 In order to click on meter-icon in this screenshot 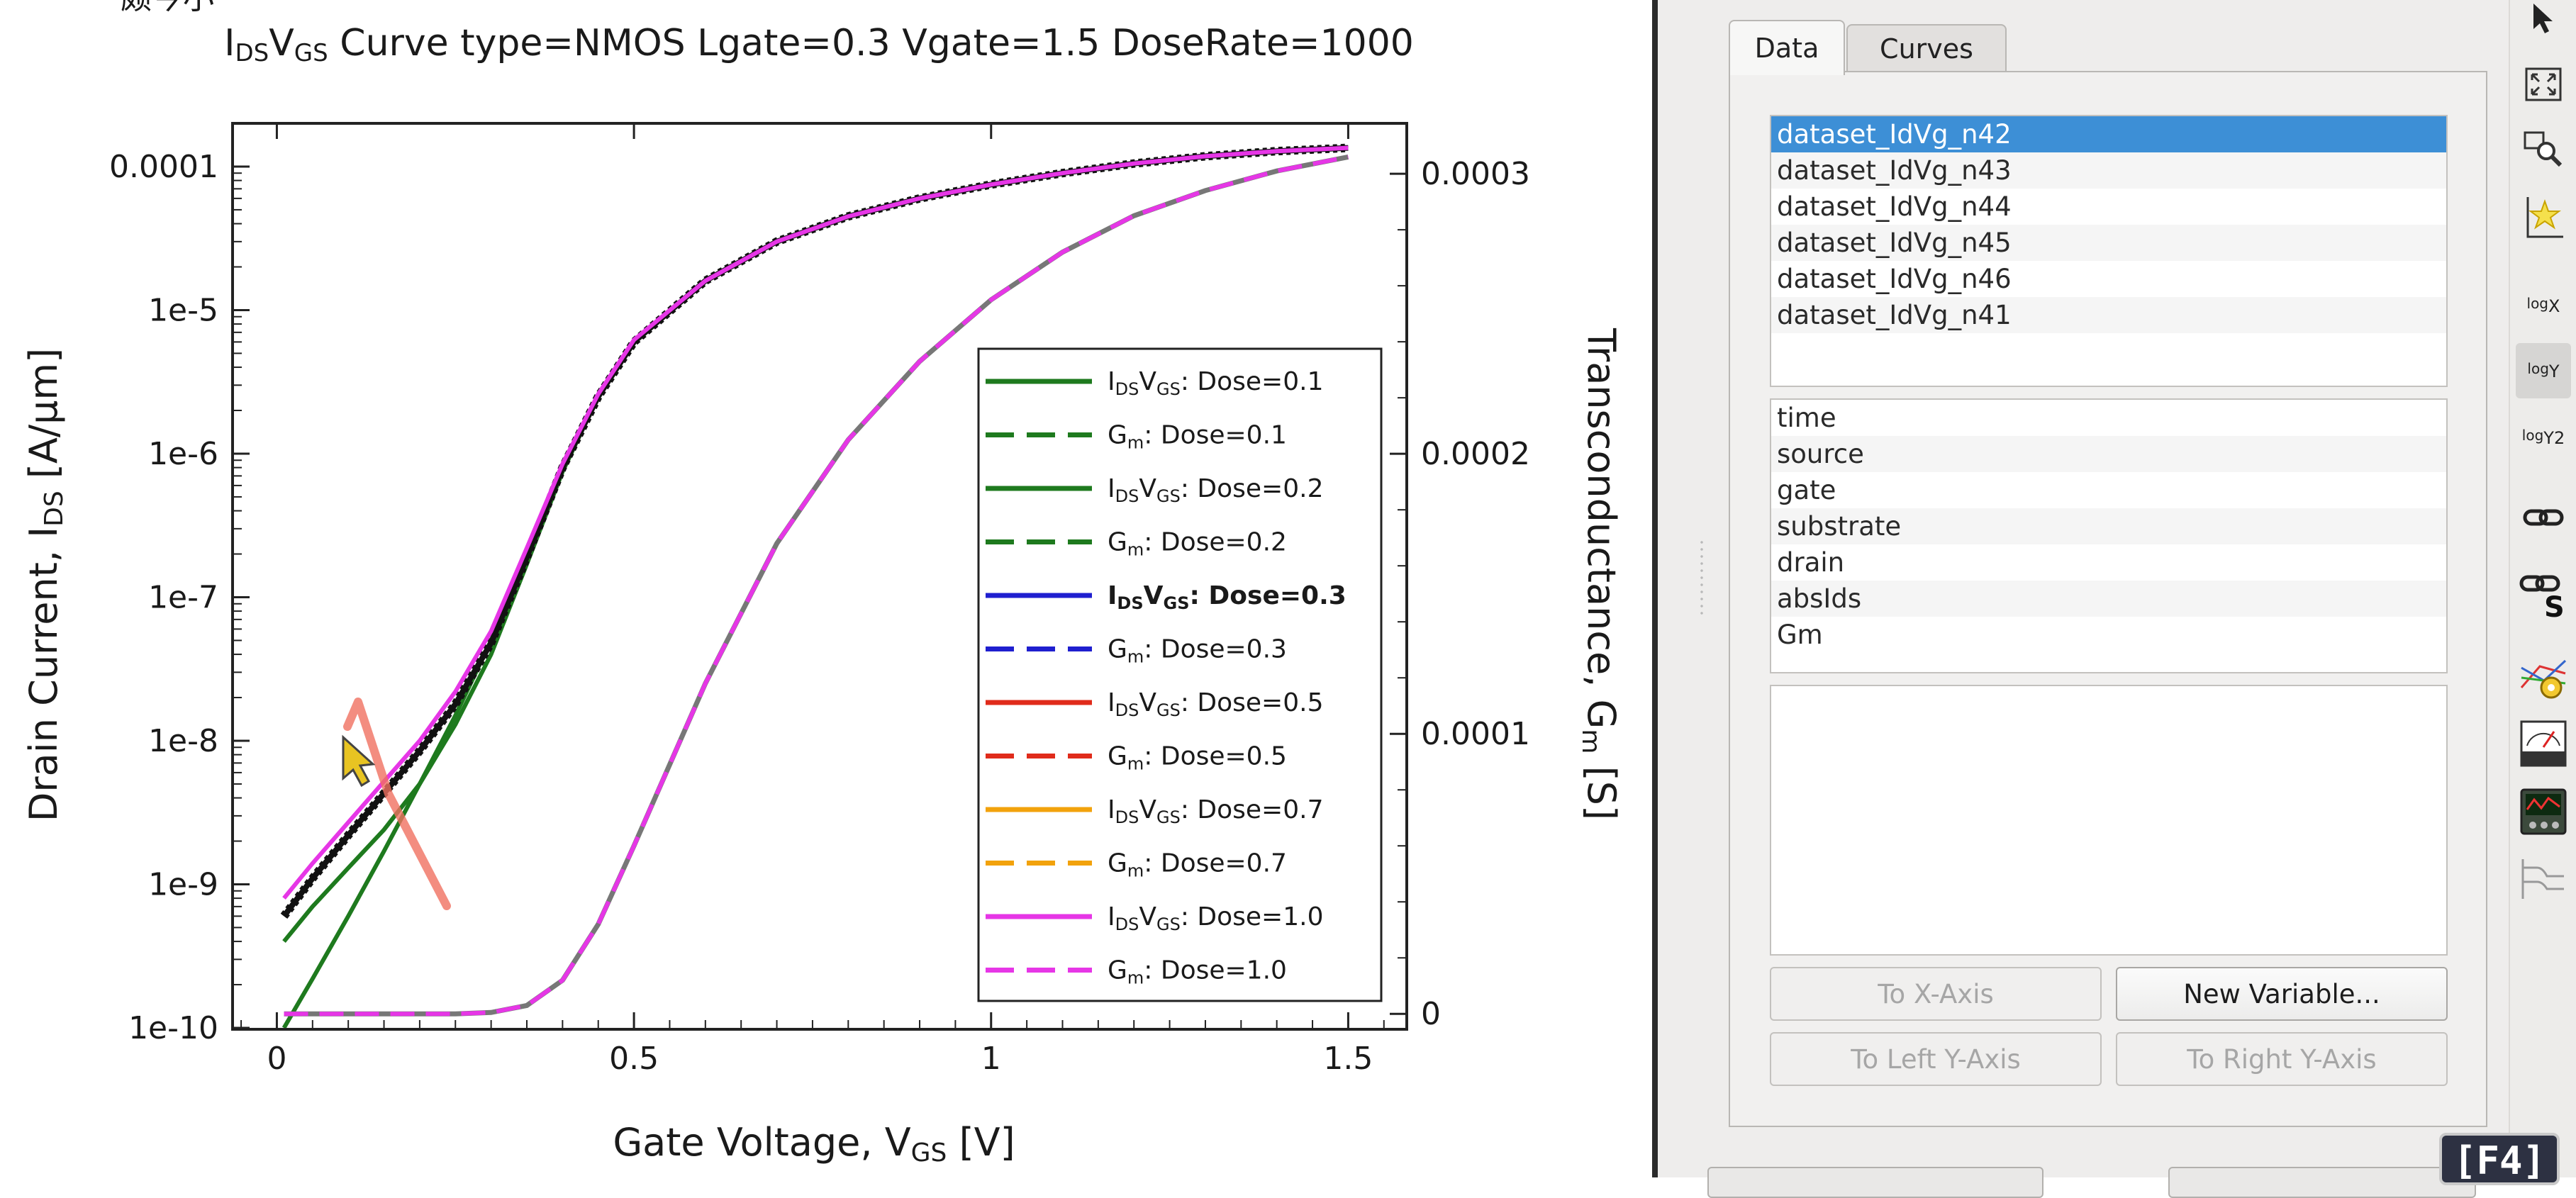, I will do `click(2543, 743)`.